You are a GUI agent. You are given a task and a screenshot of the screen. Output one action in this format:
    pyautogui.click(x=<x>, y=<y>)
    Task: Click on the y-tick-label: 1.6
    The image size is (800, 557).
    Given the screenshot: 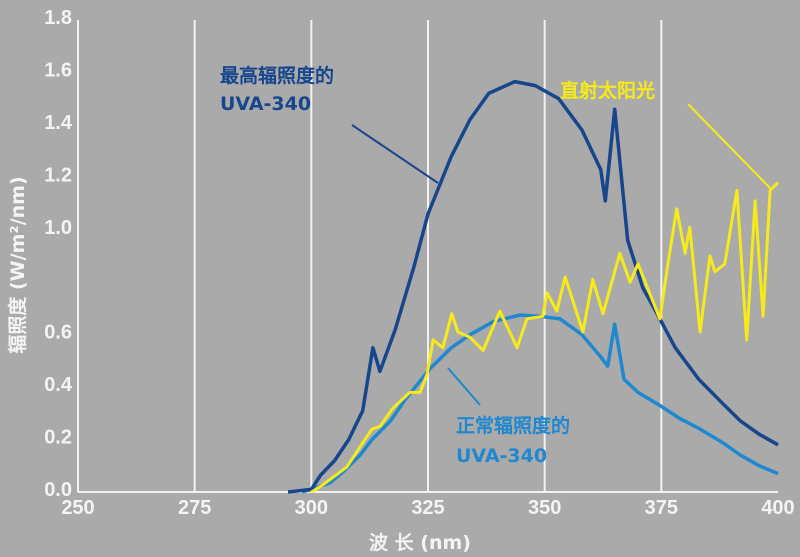 What is the action you would take?
    pyautogui.click(x=58, y=70)
    